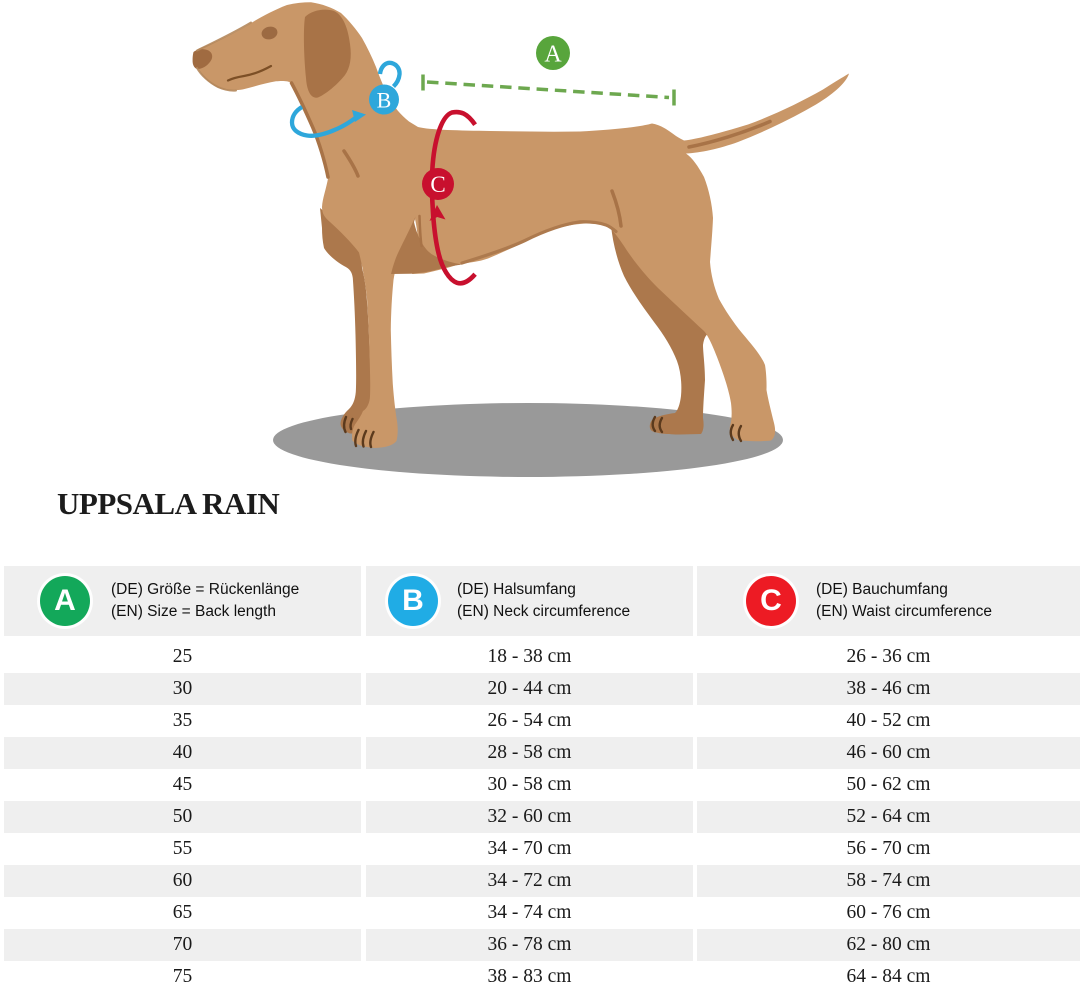 This screenshot has height=993, width=1080. What do you see at coordinates (437, 184) in the screenshot?
I see `svg-text: C` at bounding box center [437, 184].